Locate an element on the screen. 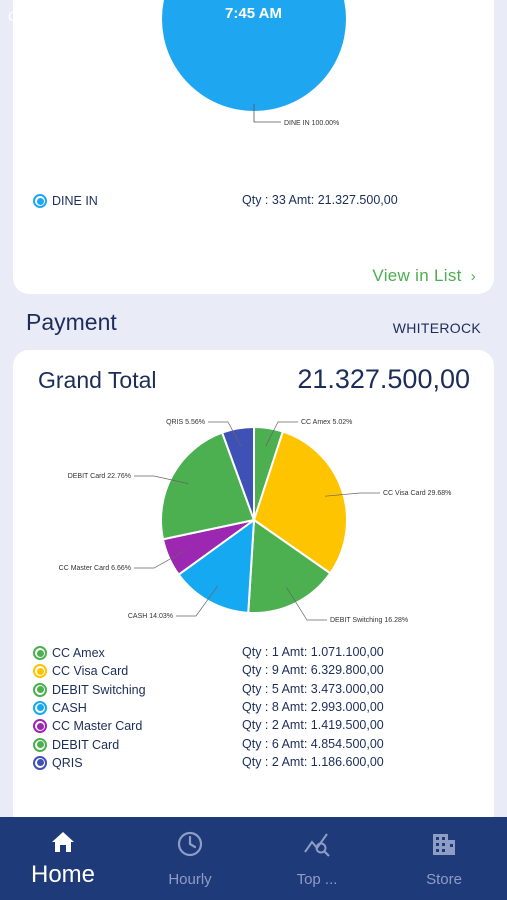  section-title-payment: Payment is located at coordinates (71, 322).